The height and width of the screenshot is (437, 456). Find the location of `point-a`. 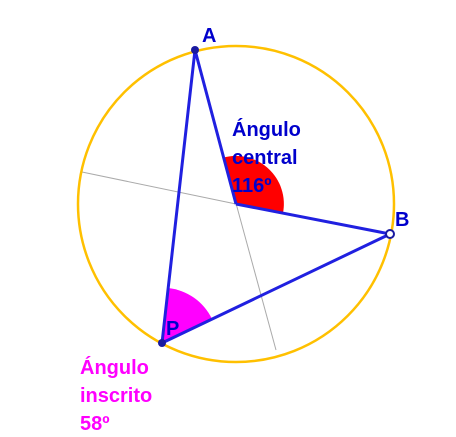

point-a is located at coordinates (195, 50).